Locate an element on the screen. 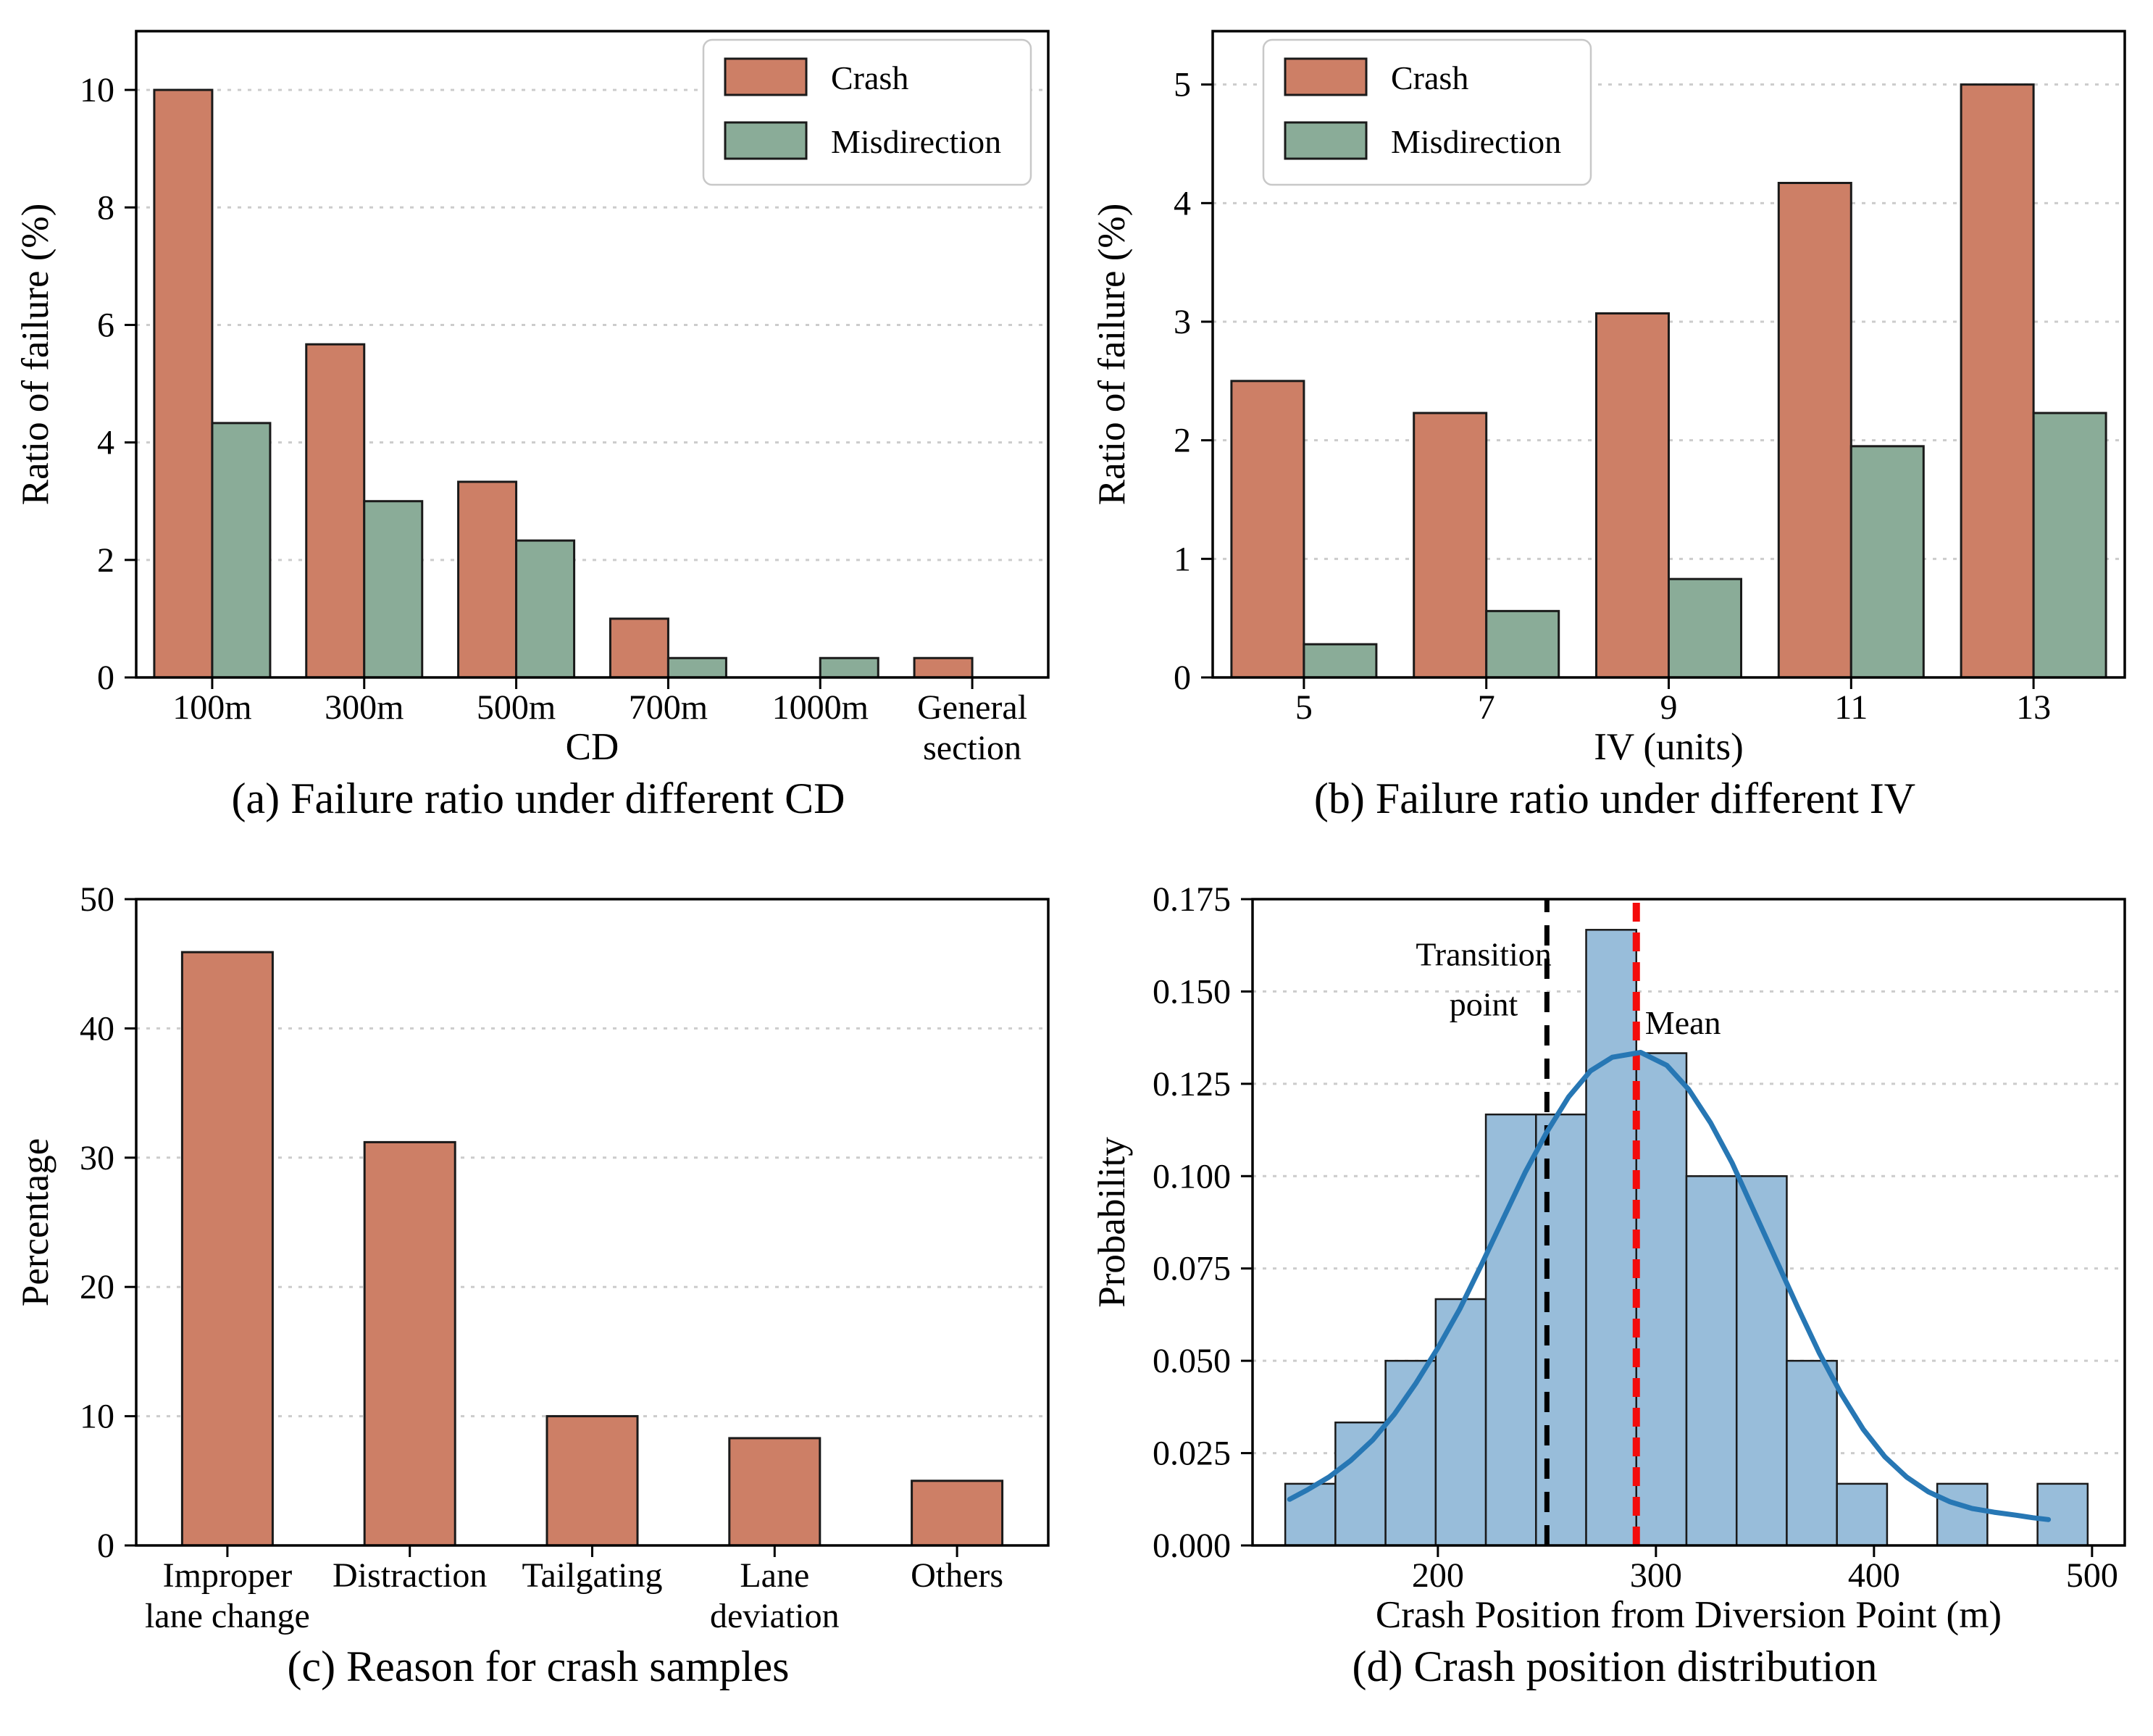 The height and width of the screenshot is (1736, 2153). x-tick-label: 13 is located at coordinates (2034, 707).